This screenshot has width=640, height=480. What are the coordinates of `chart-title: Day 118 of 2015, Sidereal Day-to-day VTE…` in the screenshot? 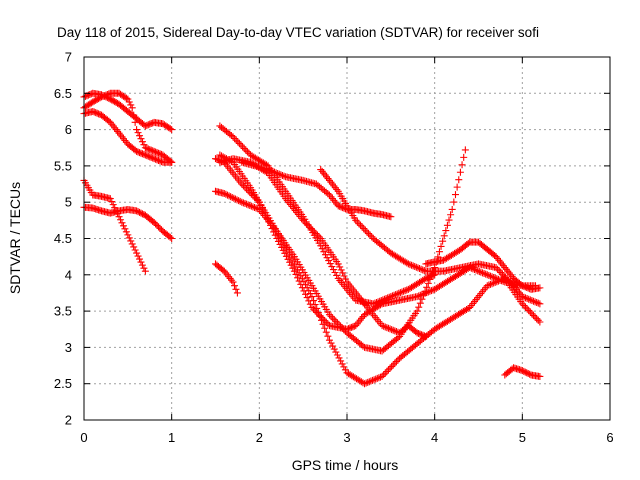 It's located at (298, 32).